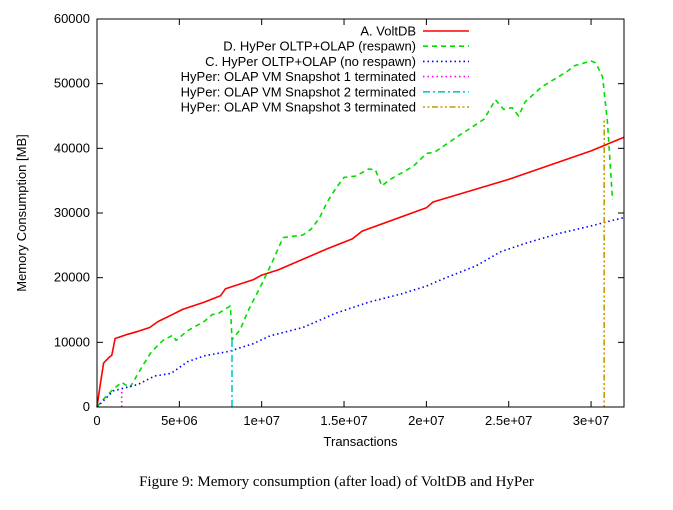  Describe the element at coordinates (261, 420) in the screenshot. I see `x-tick-label: 1e+07` at that location.